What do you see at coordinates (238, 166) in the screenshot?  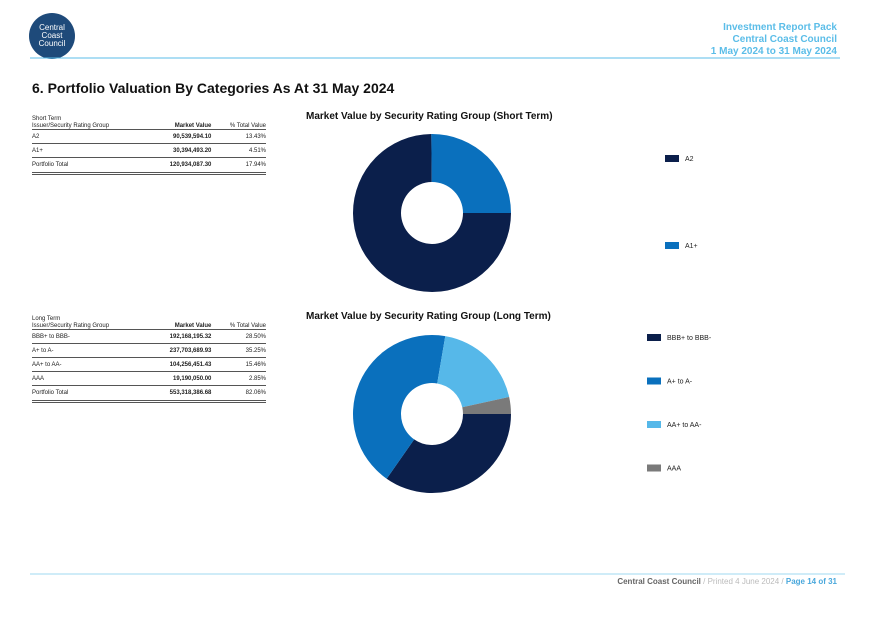 I see `cell: 17.94%` at bounding box center [238, 166].